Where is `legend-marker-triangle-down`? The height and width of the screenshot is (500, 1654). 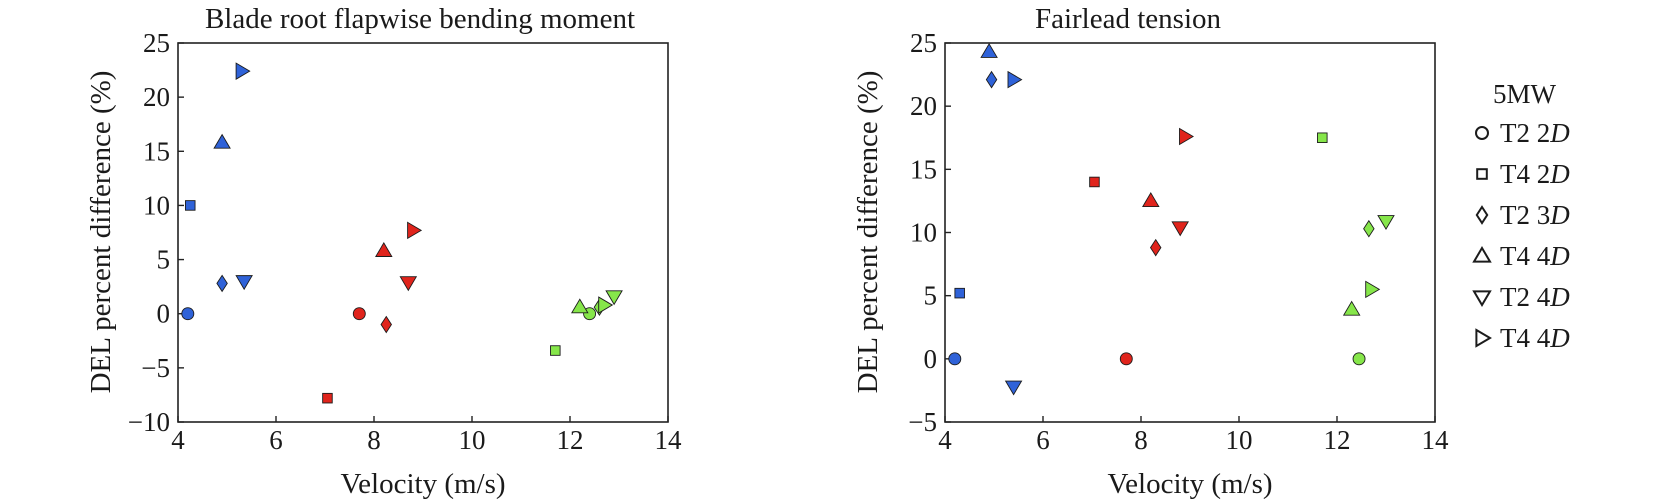 legend-marker-triangle-down is located at coordinates (1482, 298).